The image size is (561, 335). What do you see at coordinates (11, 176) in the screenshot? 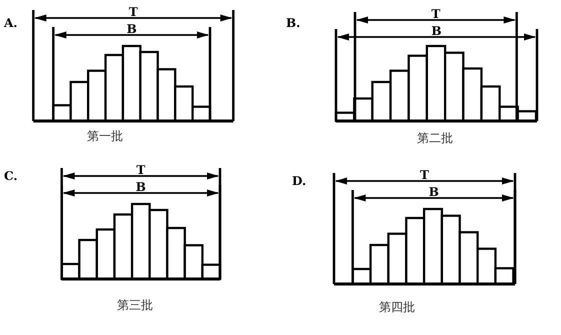
I see `chart-title: C.` at bounding box center [11, 176].